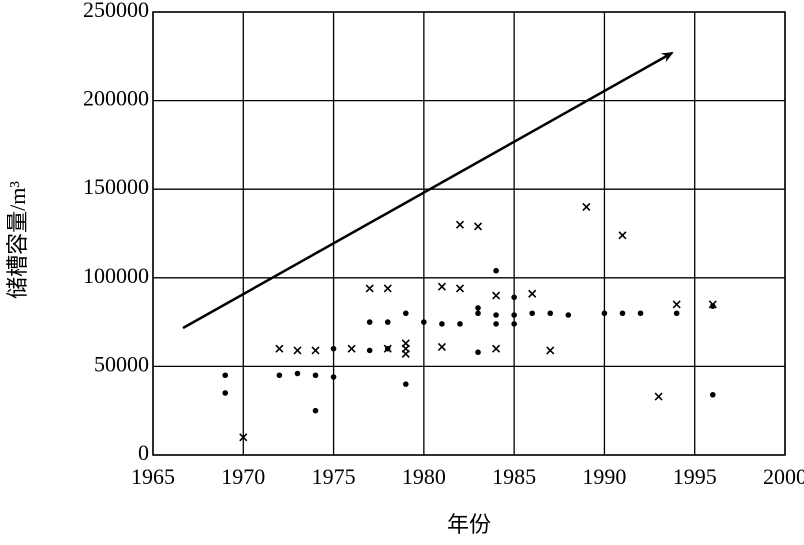  What do you see at coordinates (116, 98) in the screenshot?
I see `y-tick-label: 200000` at bounding box center [116, 98].